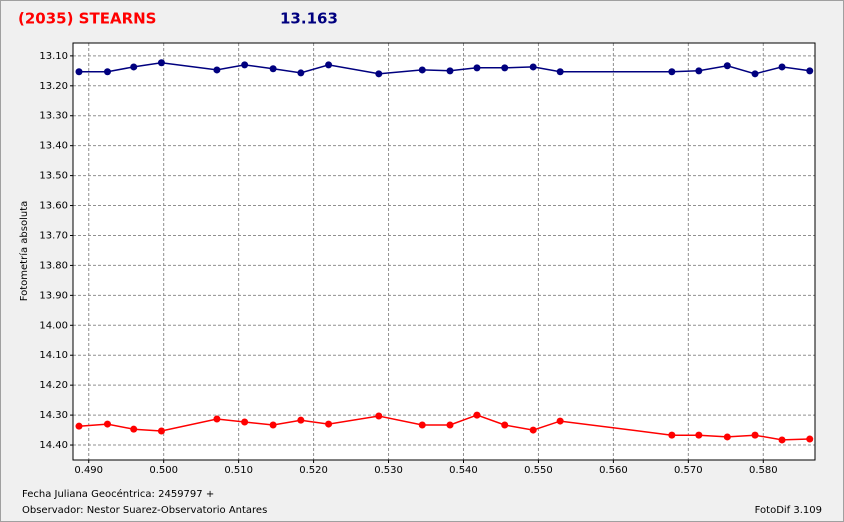  What do you see at coordinates (388, 470) in the screenshot?
I see `x-tick-label: 0.530` at bounding box center [388, 470].